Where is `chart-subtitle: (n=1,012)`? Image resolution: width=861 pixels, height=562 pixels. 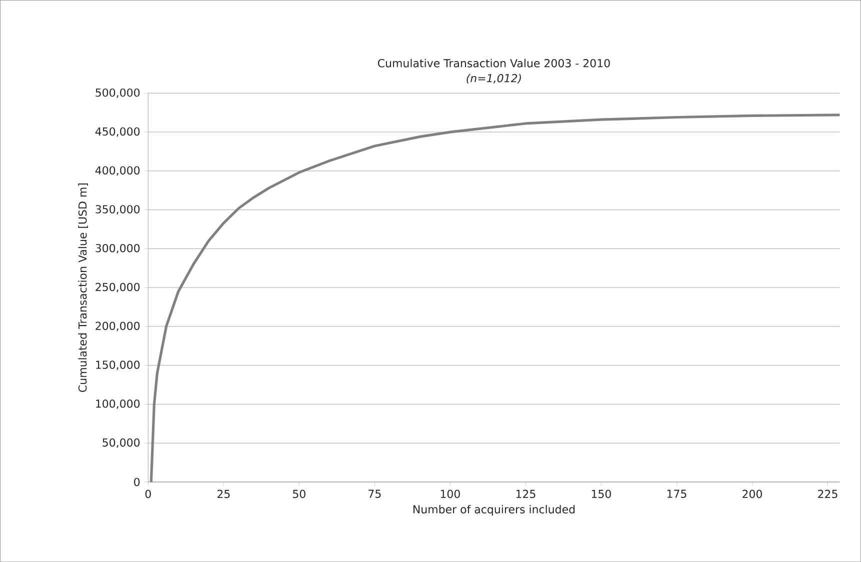
chart-subtitle: (n=1,012) is located at coordinates (493, 79).